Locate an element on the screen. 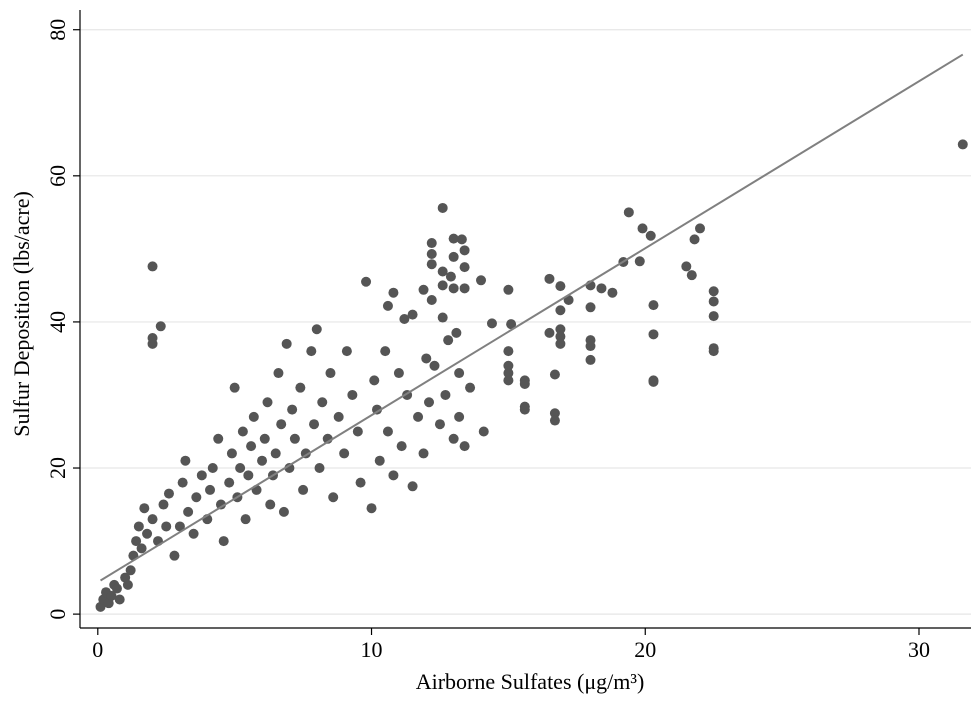  y-tick-label: 60 is located at coordinates (57, 176).